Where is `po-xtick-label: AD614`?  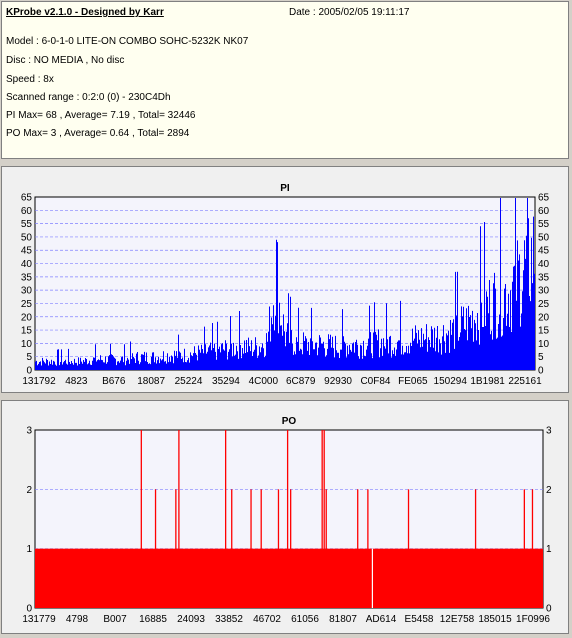
po-xtick-label: AD614 is located at coordinates (381, 619).